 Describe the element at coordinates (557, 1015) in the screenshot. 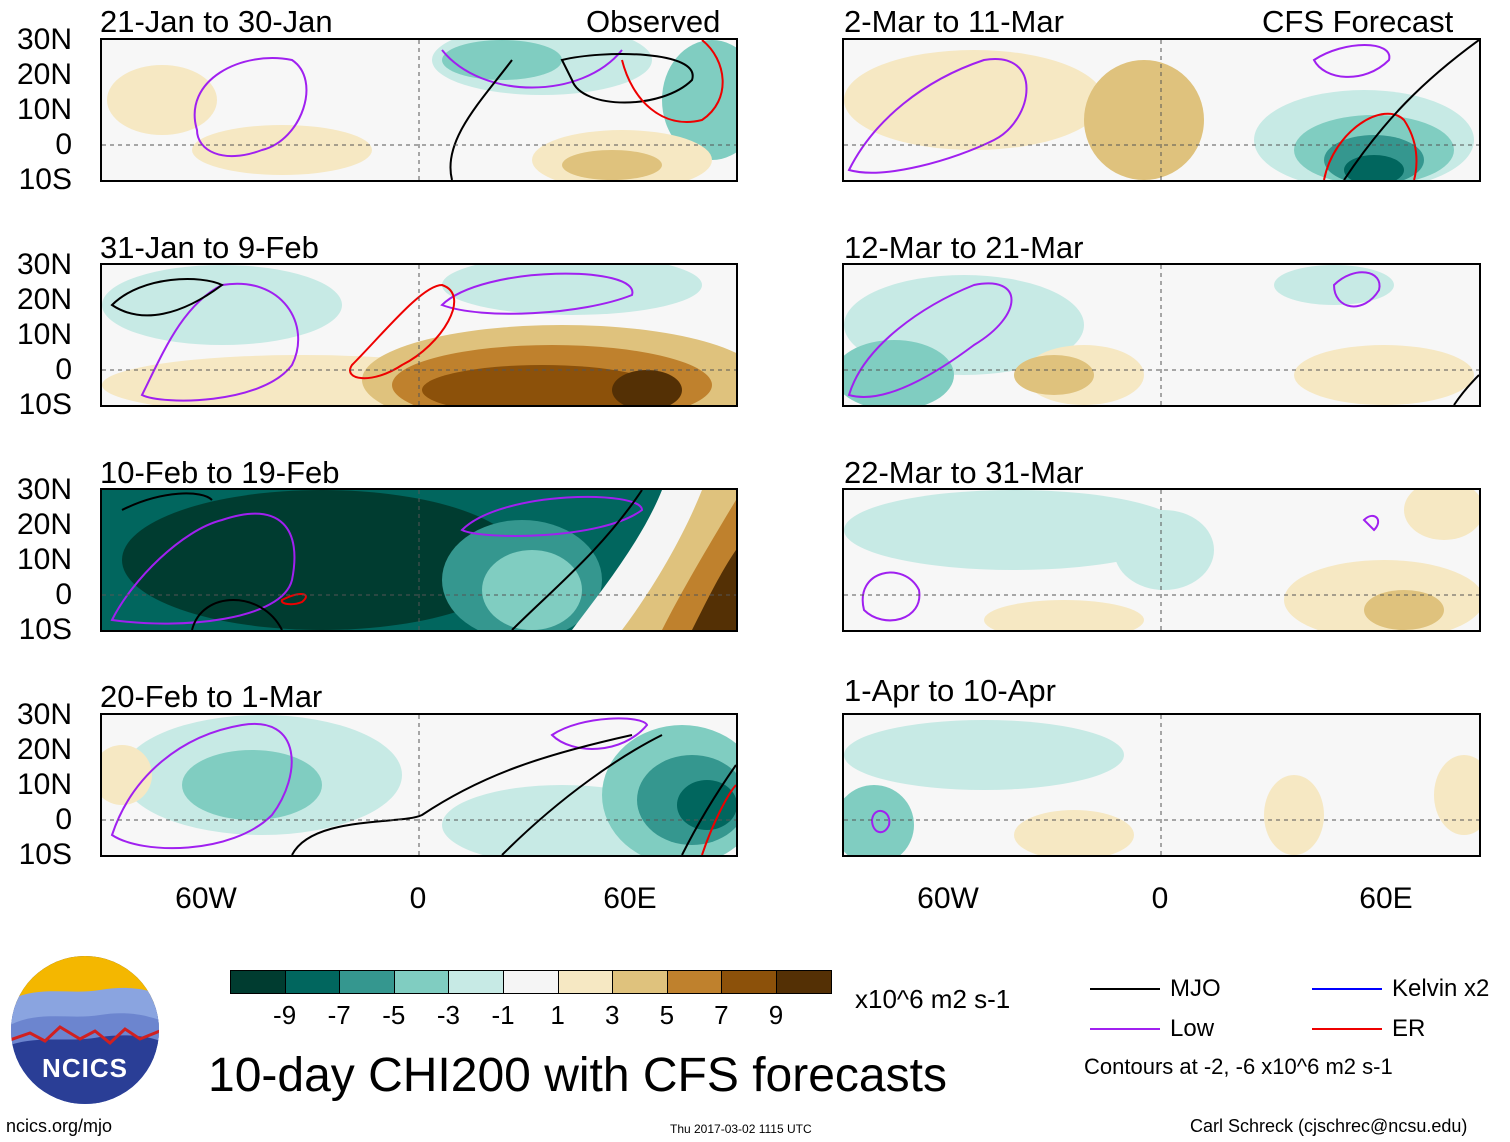

I see `colorbar-label: 1` at that location.